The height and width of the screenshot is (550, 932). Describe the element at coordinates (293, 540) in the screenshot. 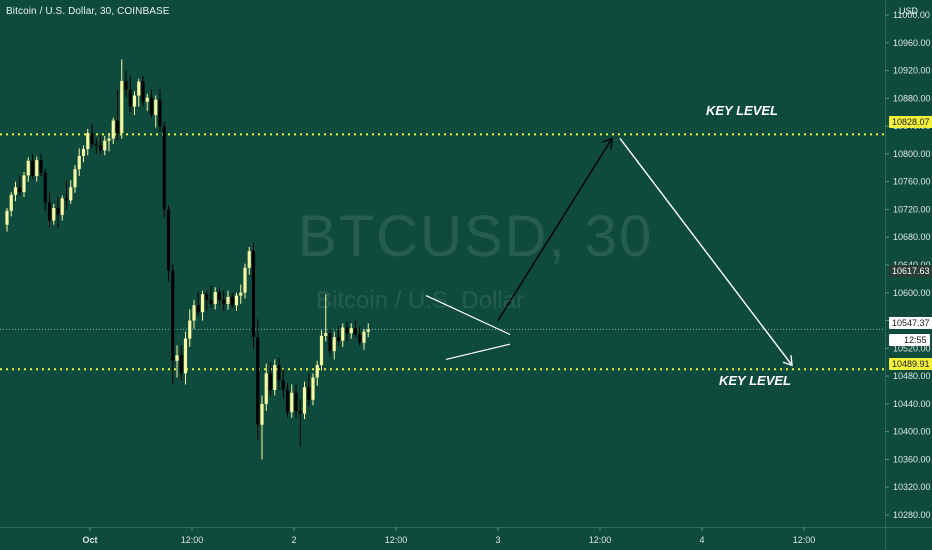

I see `x-tick-label: 2` at that location.